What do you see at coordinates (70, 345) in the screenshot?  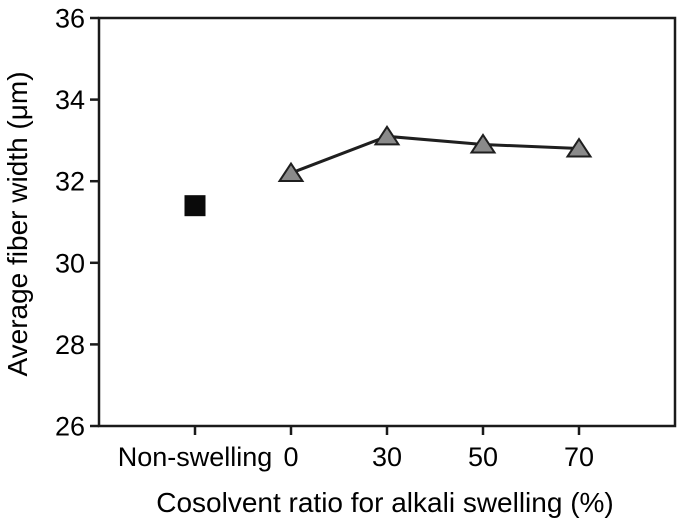 I see `y-tick-label: 28` at bounding box center [70, 345].